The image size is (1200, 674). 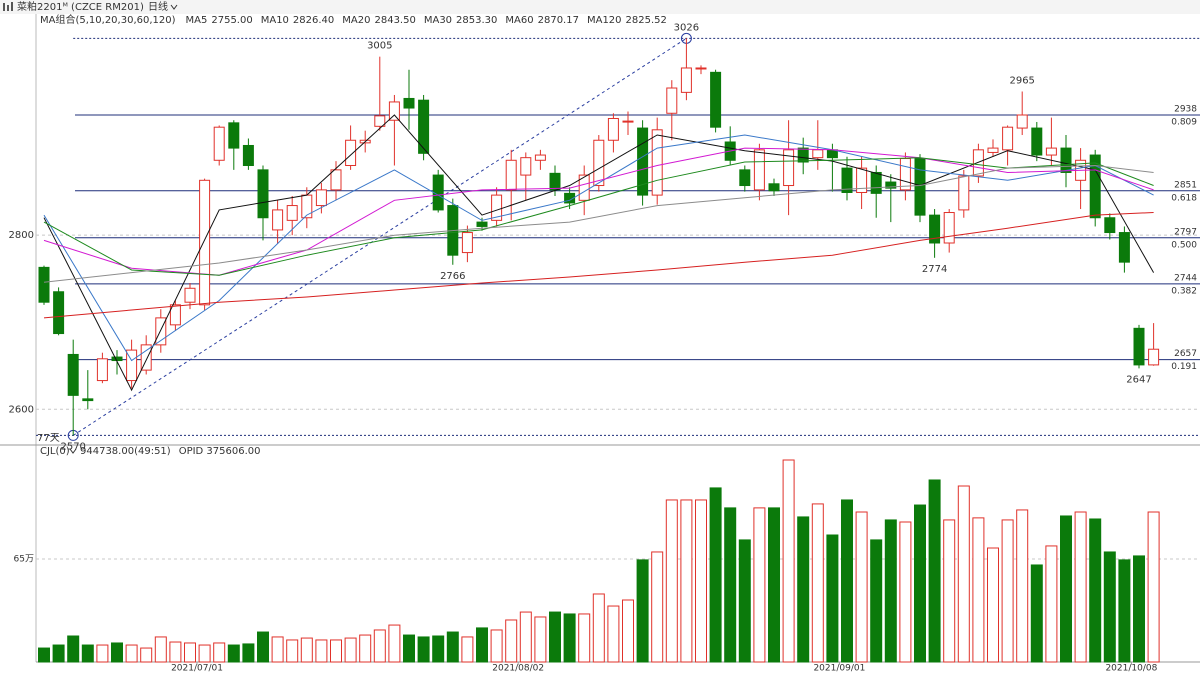 What do you see at coordinates (519, 20) in the screenshot?
I see `legend-name: MA60` at bounding box center [519, 20].